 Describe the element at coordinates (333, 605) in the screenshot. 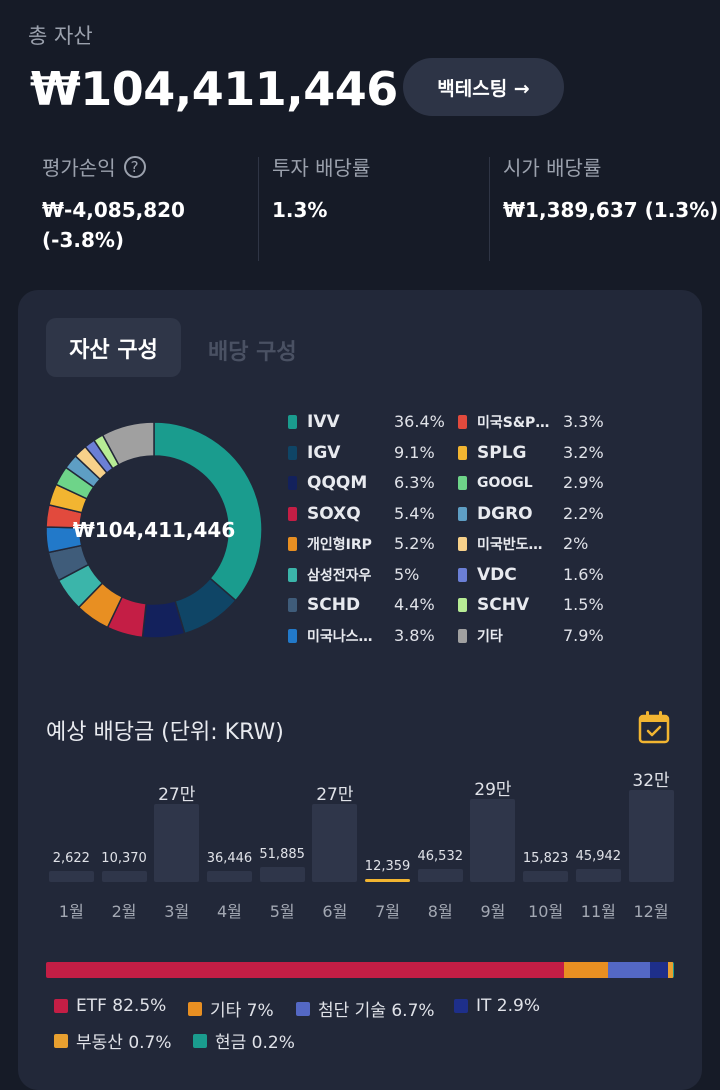

I see `legend-name: SCHD` at that location.